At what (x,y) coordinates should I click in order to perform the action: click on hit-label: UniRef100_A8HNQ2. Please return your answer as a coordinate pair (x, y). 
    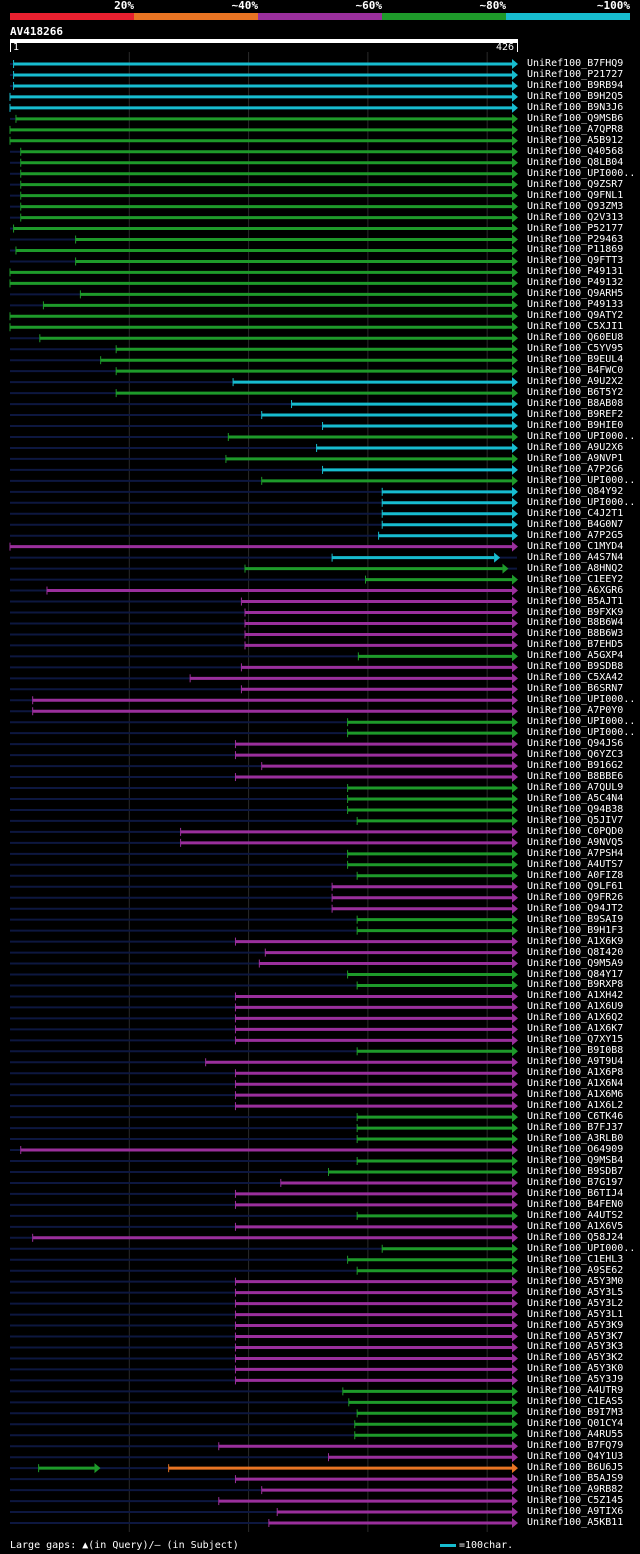
    Looking at the image, I should click on (575, 568).